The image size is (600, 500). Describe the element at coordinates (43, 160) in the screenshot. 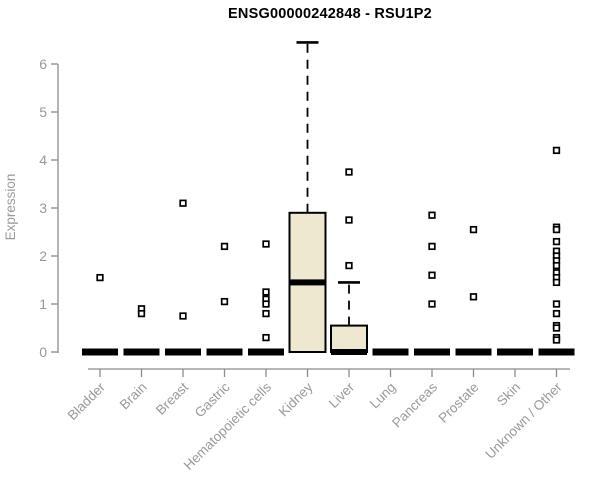

I see `y-tick-label: 4` at that location.